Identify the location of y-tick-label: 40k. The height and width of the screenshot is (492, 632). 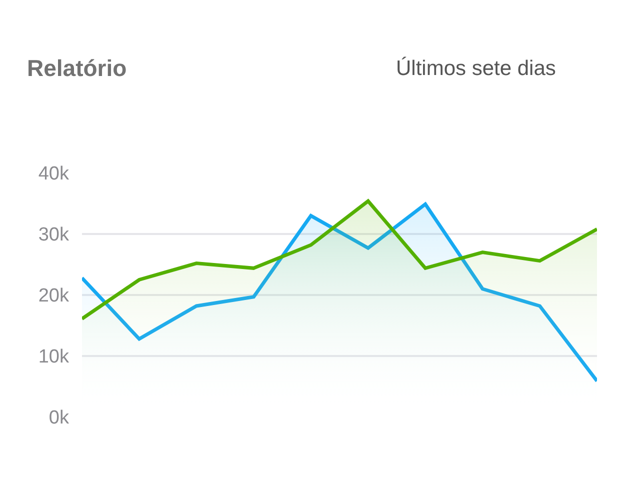
(54, 174).